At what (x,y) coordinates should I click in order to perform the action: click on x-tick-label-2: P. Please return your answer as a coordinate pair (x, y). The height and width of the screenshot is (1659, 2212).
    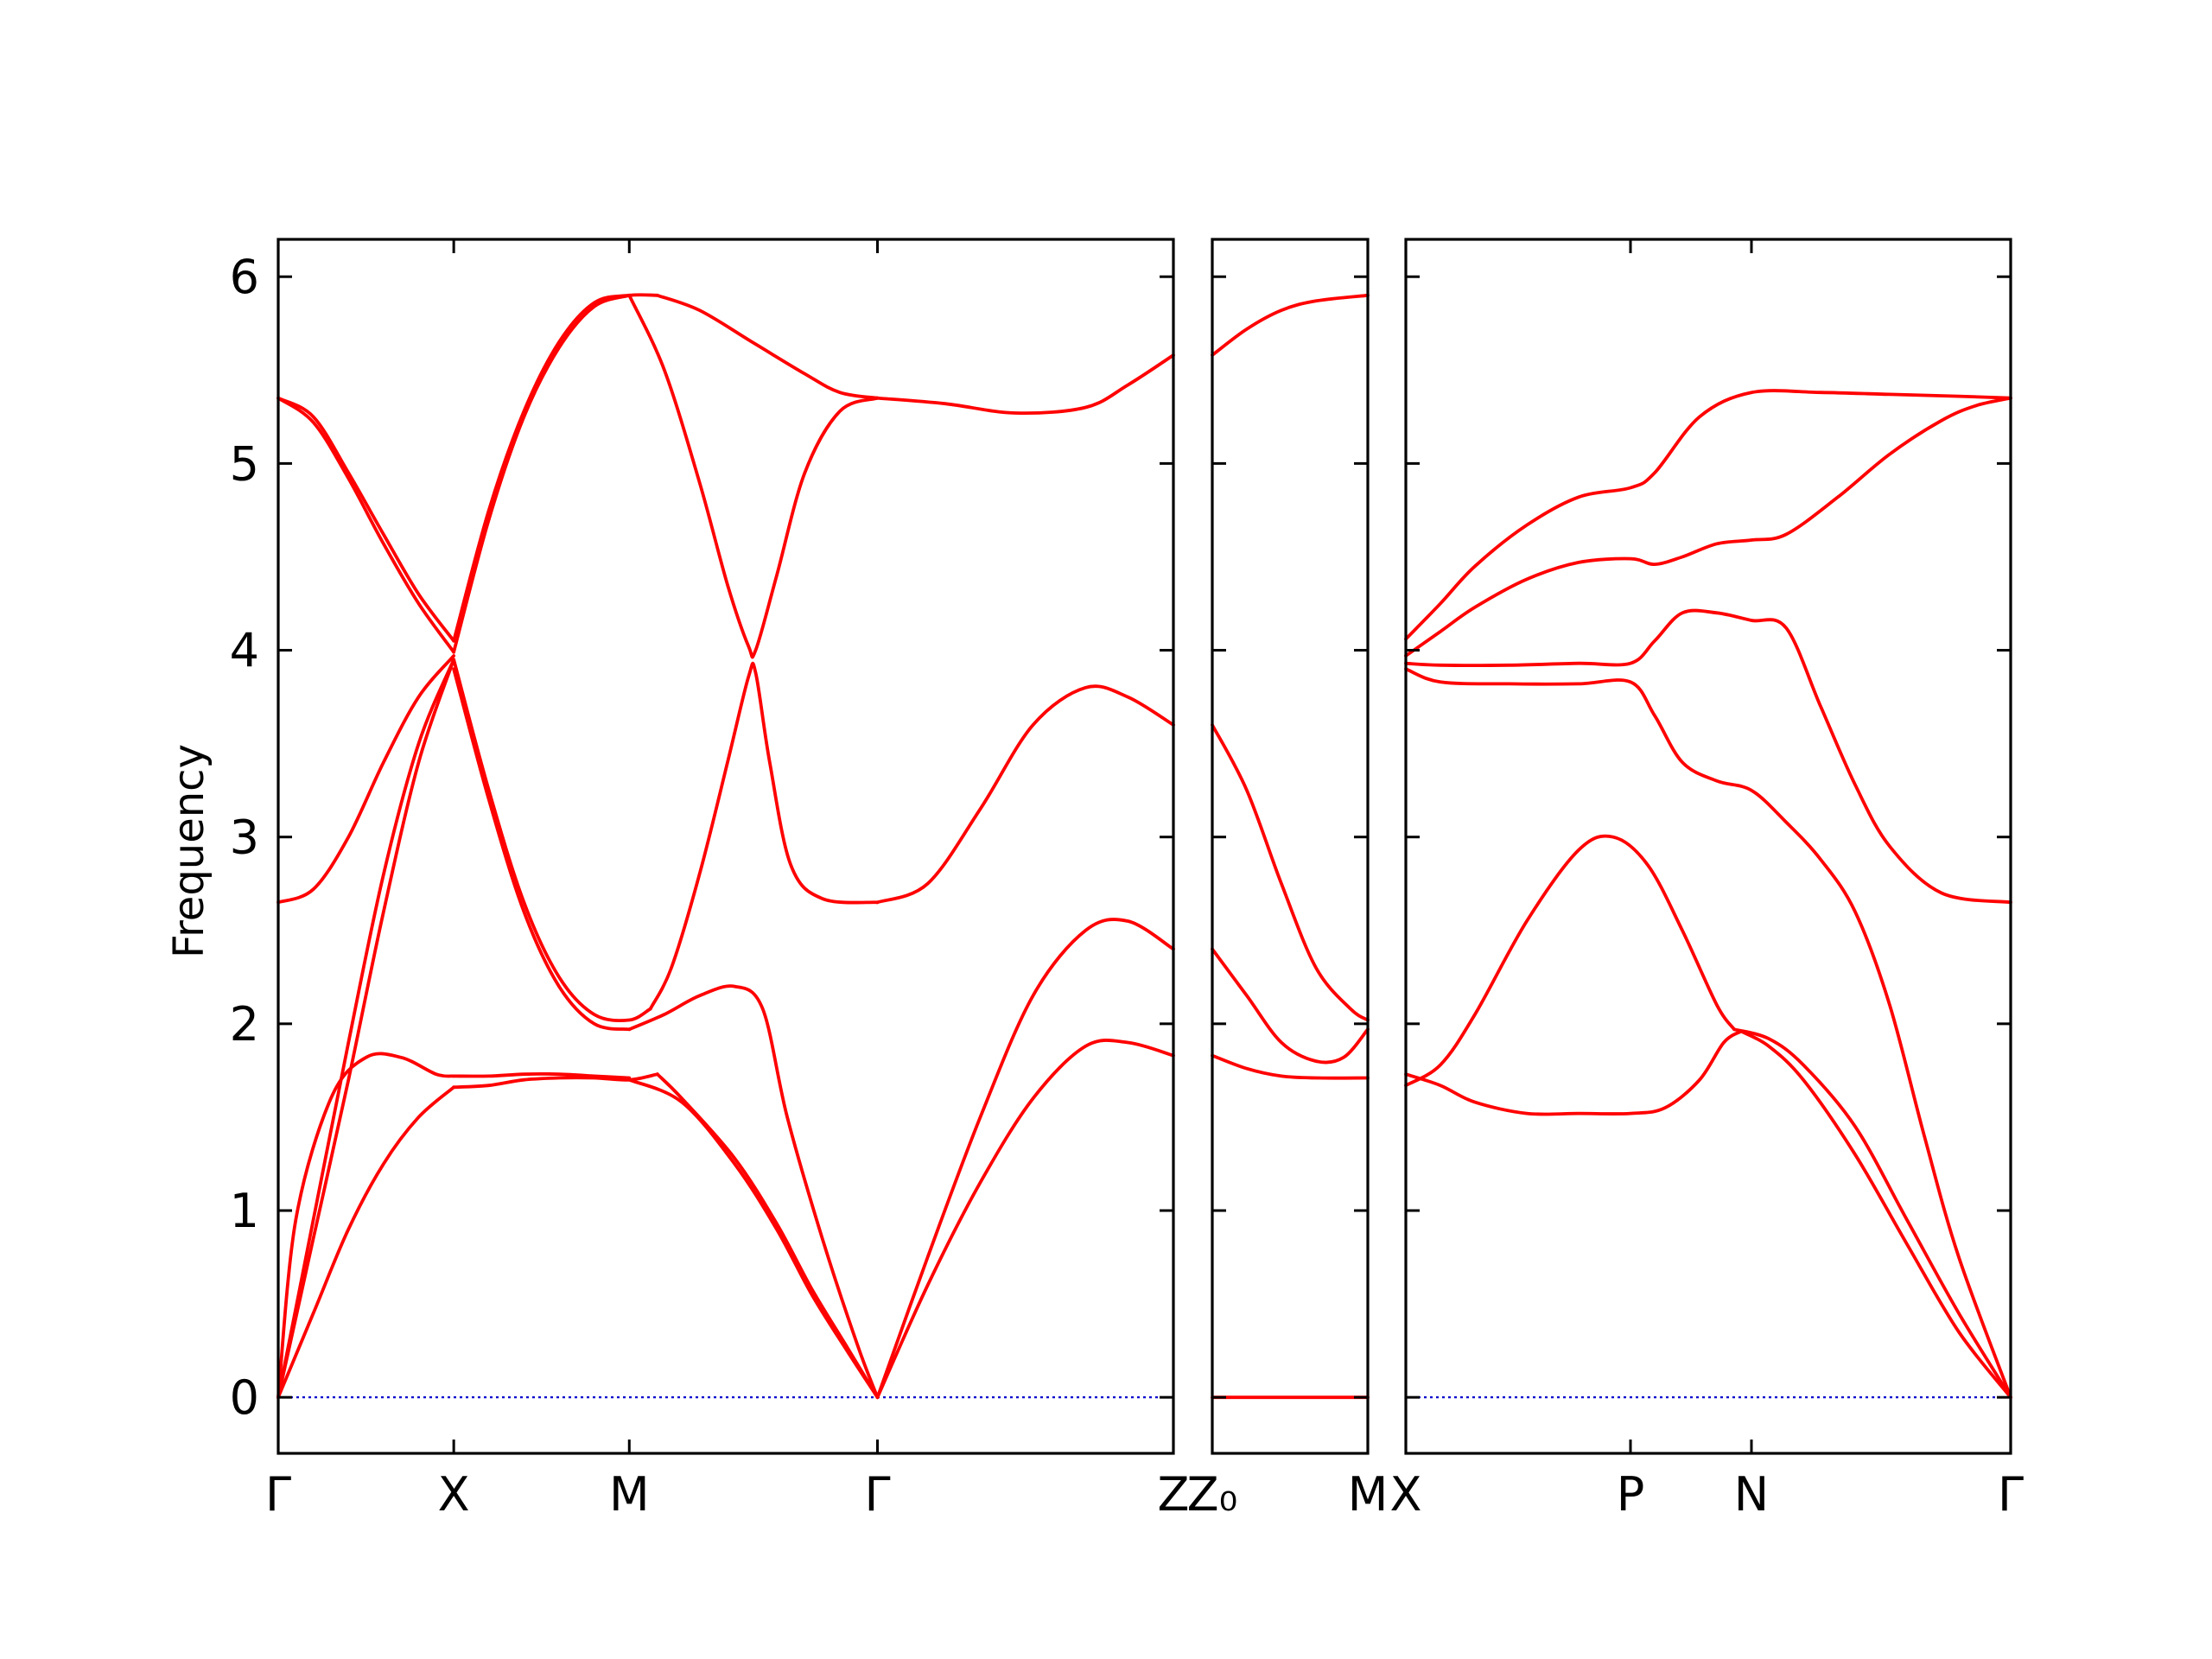
    Looking at the image, I should click on (1631, 1494).